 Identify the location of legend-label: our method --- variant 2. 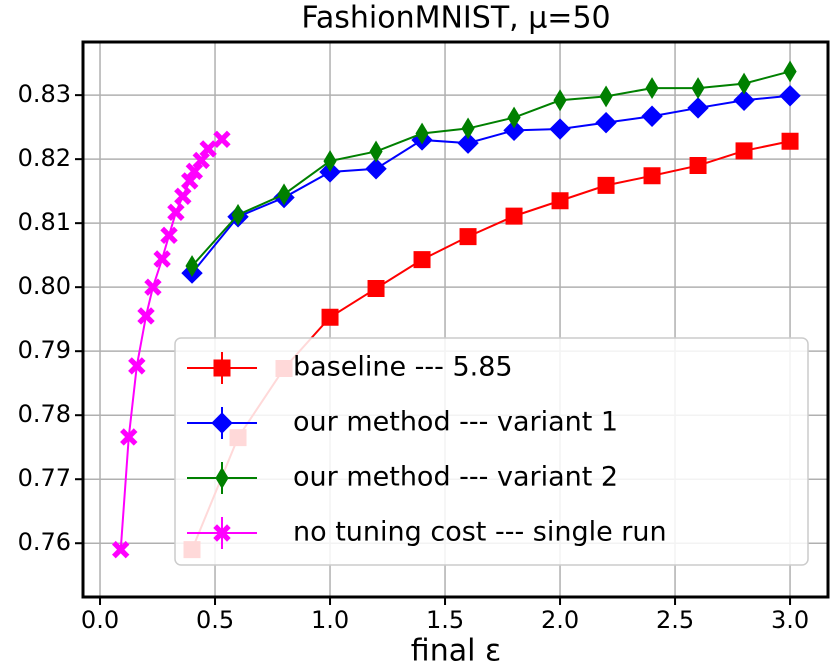
(455, 477).